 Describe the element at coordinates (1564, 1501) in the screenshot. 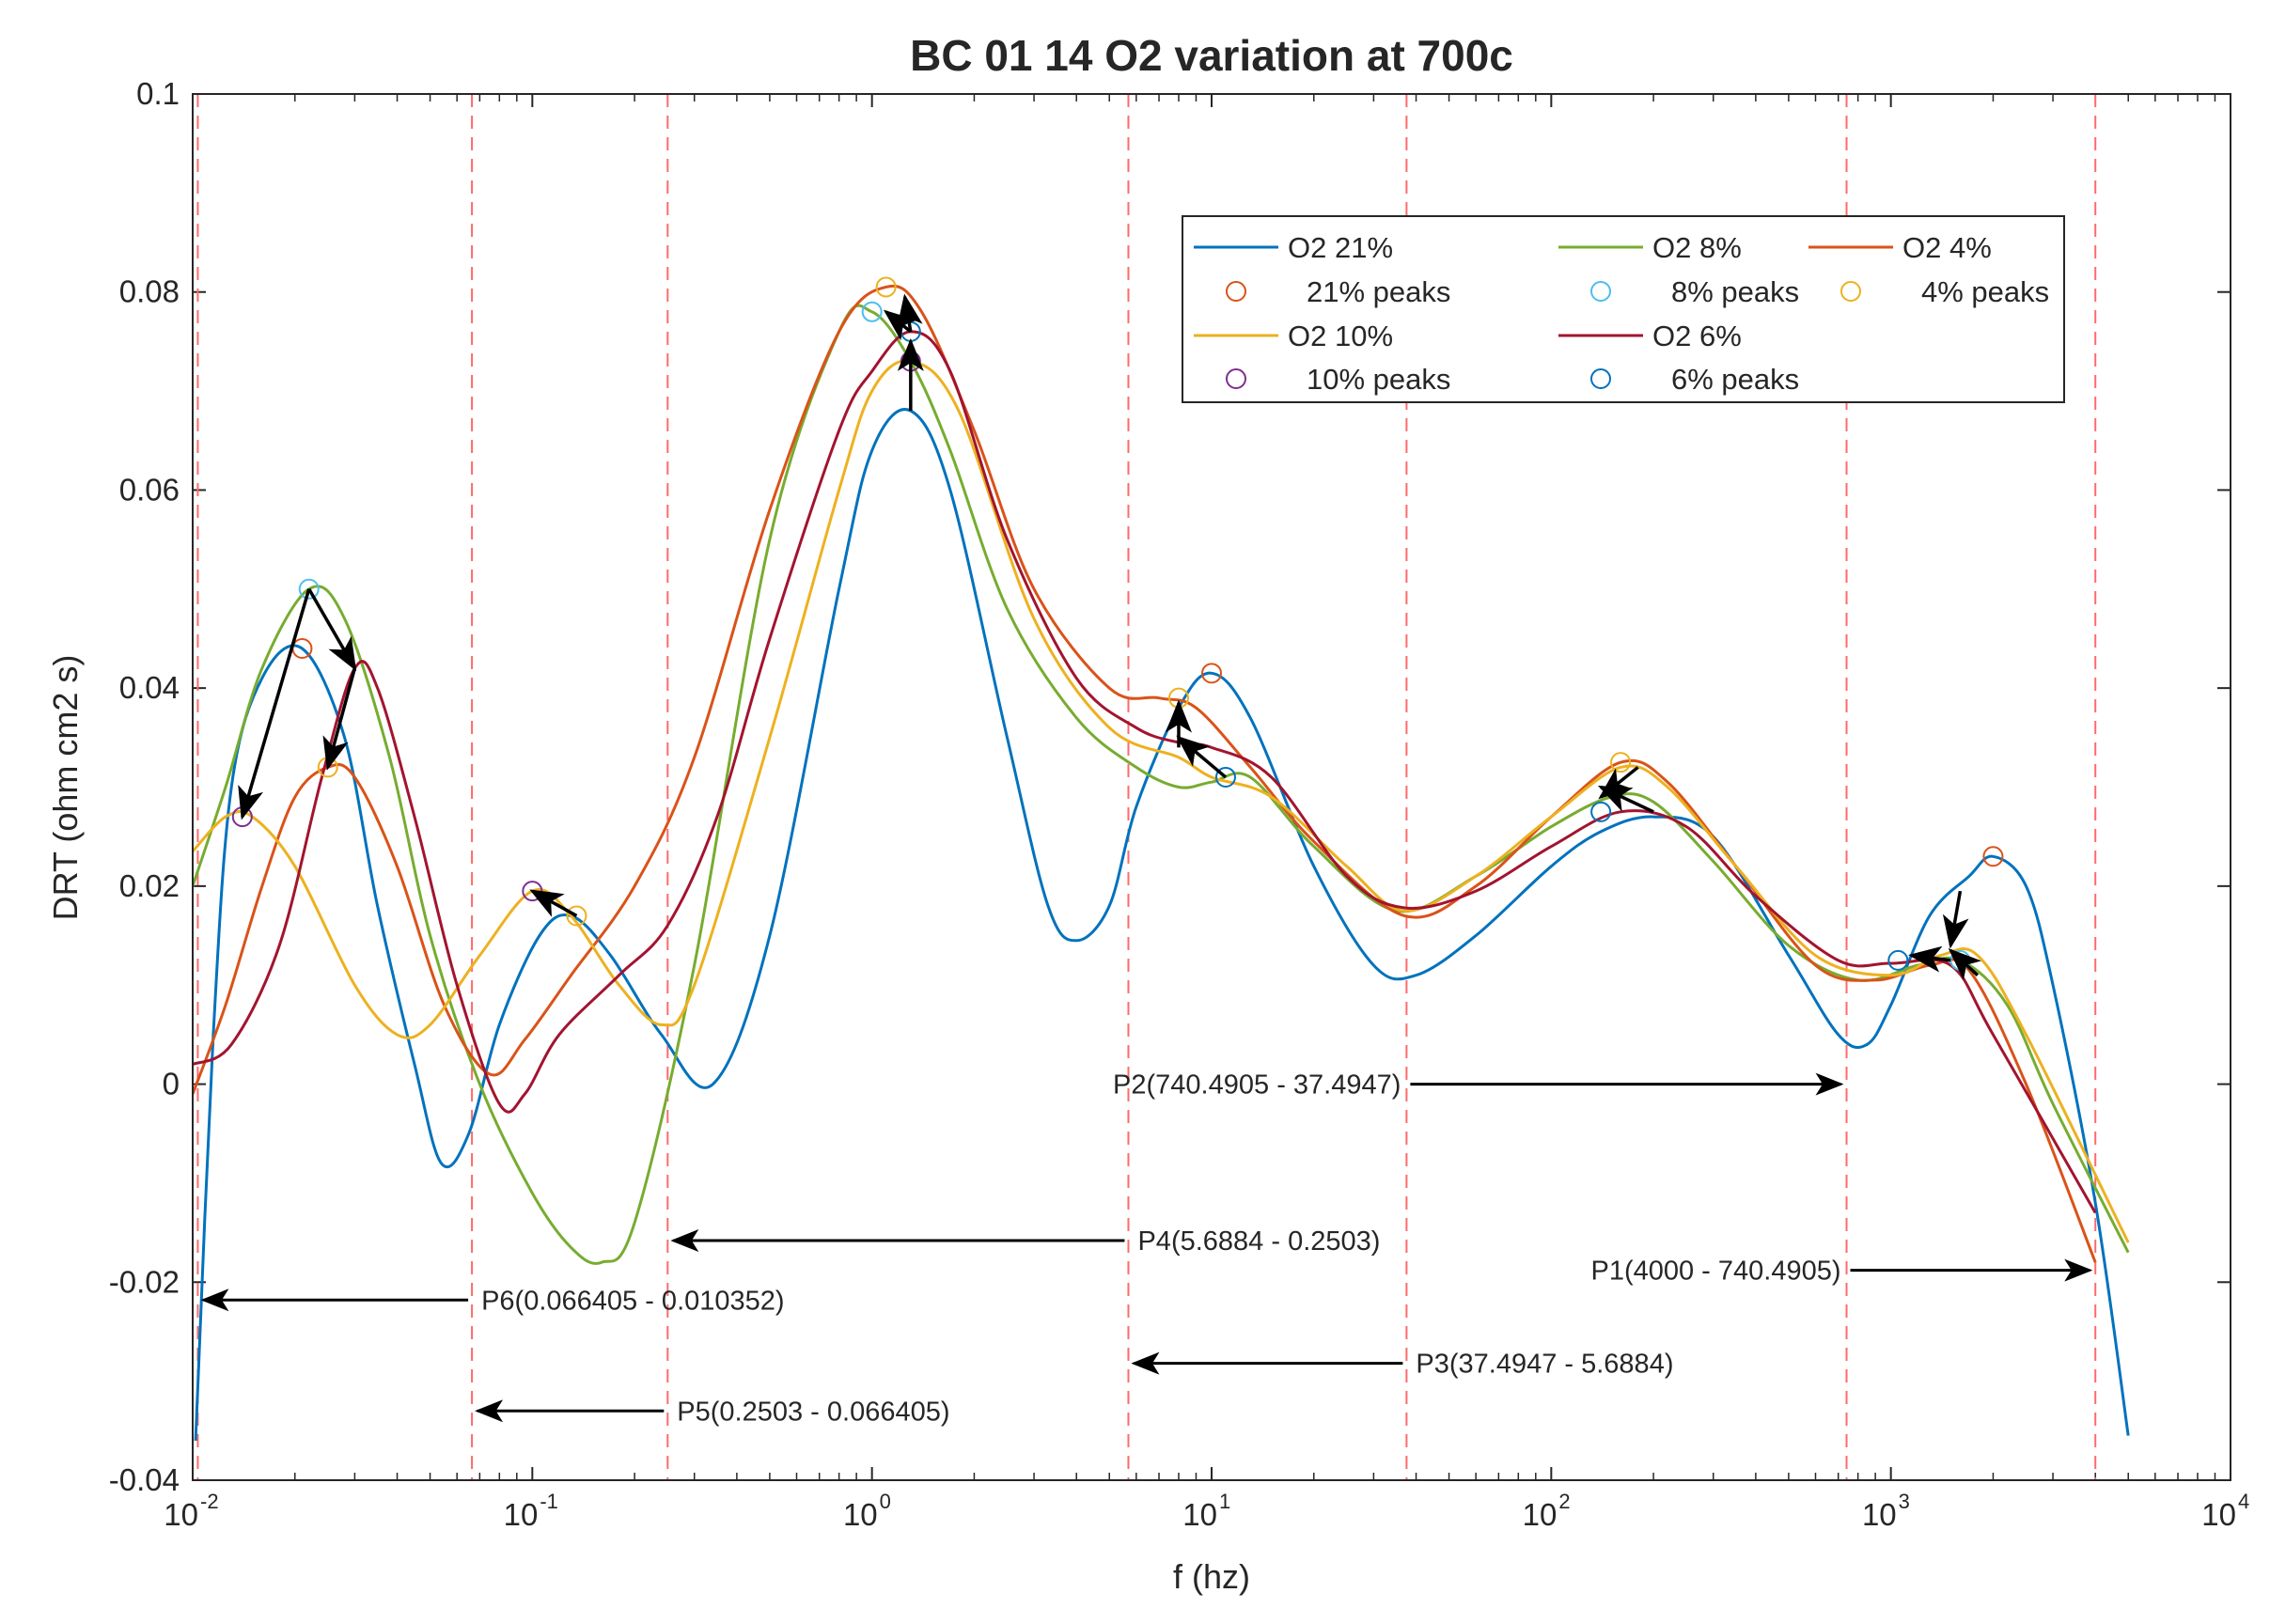

I see `x-tick-exponent: 2` at that location.